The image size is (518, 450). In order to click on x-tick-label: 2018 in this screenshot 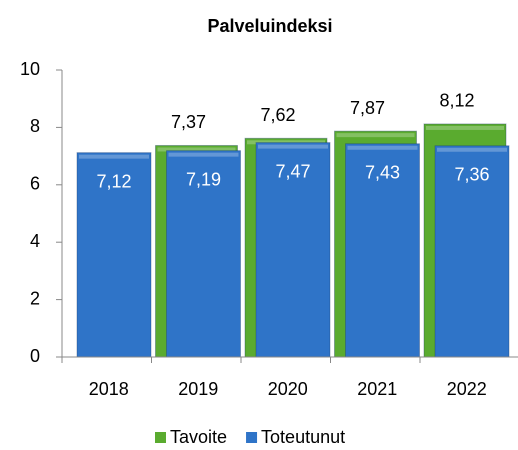, I will do `click(109, 389)`.